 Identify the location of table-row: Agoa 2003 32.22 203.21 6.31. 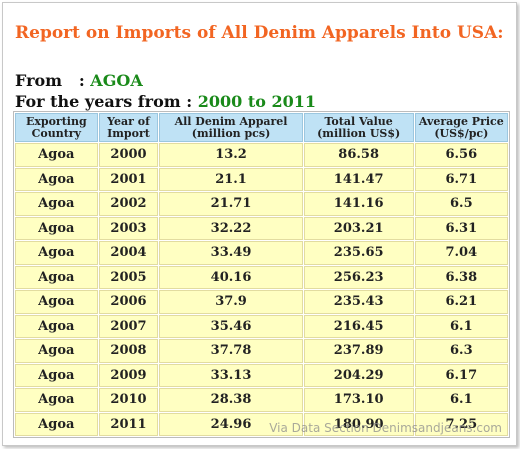
(261, 228).